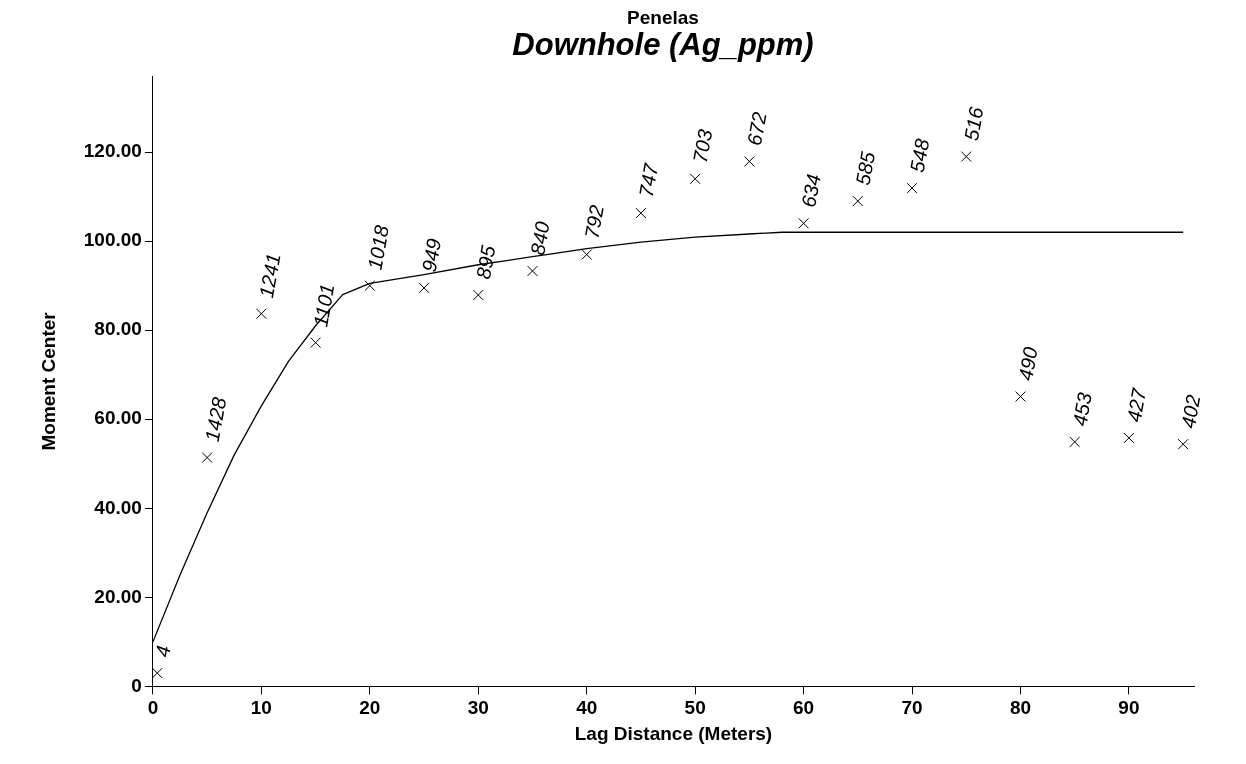 The width and height of the screenshot is (1246, 764). I want to click on y-tick-label: 120.00, so click(112, 151).